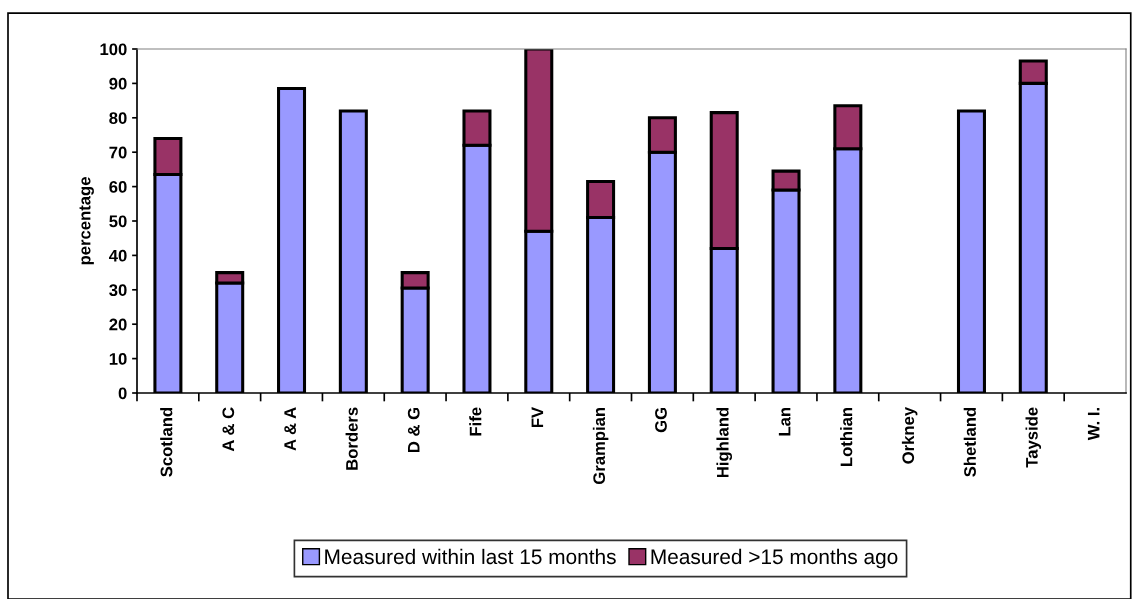 The height and width of the screenshot is (599, 1133). What do you see at coordinates (118, 152) in the screenshot?
I see `y-tick-label: 70` at bounding box center [118, 152].